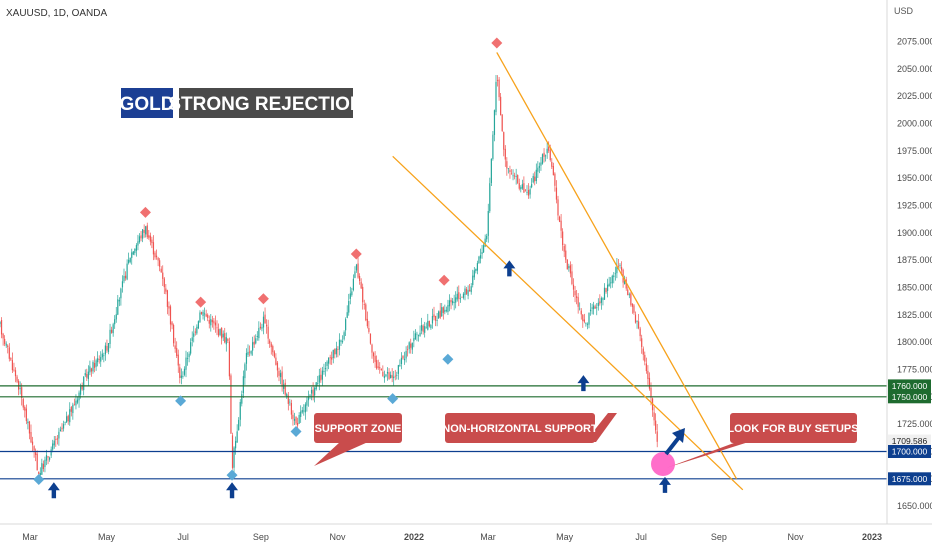 This screenshot has height=550, width=932. I want to click on svg-text: 1709.586, so click(910, 441).